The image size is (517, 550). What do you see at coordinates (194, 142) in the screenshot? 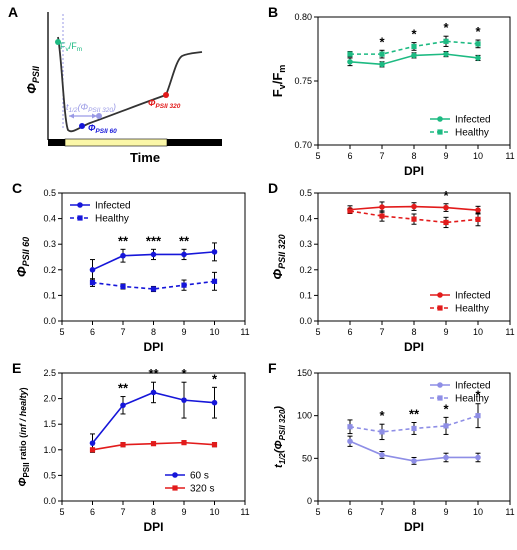
I see `schematic-dark-bar-right` at bounding box center [194, 142].